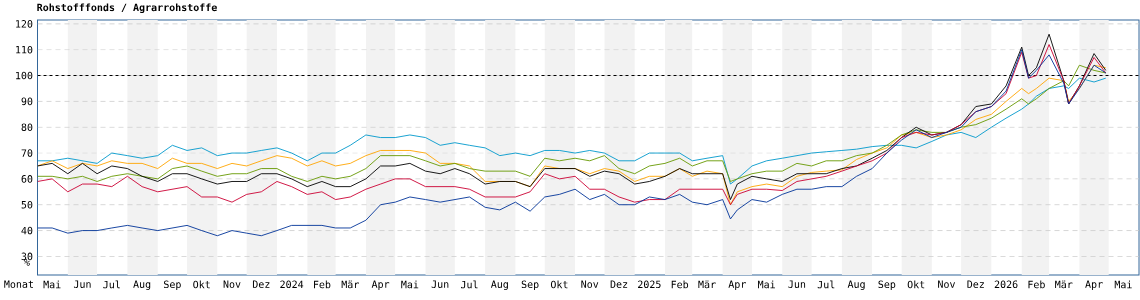 Image resolution: width=1140 pixels, height=300 pixels. Describe the element at coordinates (27, 179) in the screenshot. I see `y-tick-label: 60` at that location.